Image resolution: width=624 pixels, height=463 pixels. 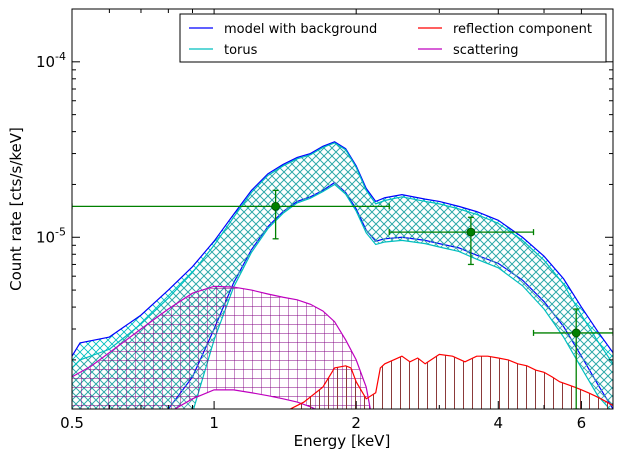 I want to click on band-upper-scattering, so click(x=221, y=347).